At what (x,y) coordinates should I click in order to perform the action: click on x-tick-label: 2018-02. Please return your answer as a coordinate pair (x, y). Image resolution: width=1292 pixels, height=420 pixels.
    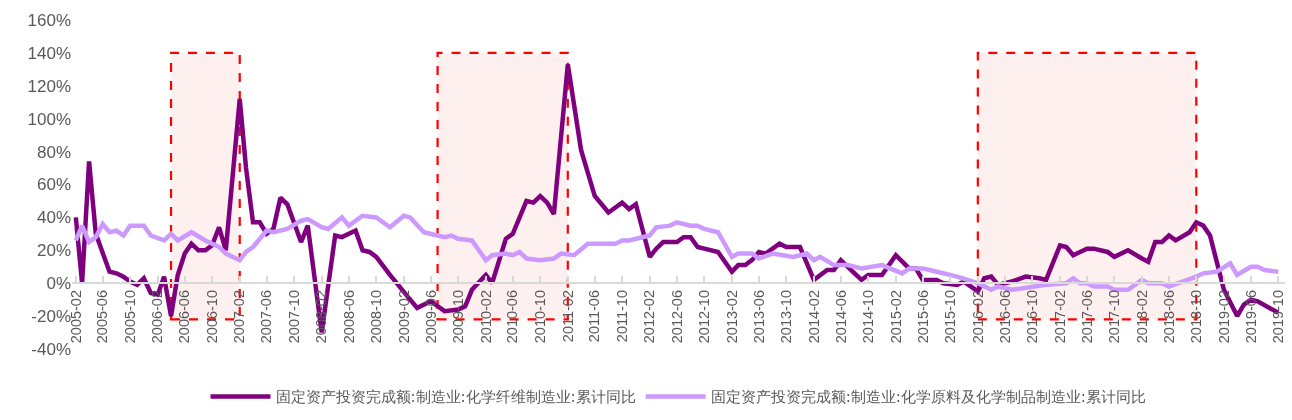
    Looking at the image, I should click on (1141, 317).